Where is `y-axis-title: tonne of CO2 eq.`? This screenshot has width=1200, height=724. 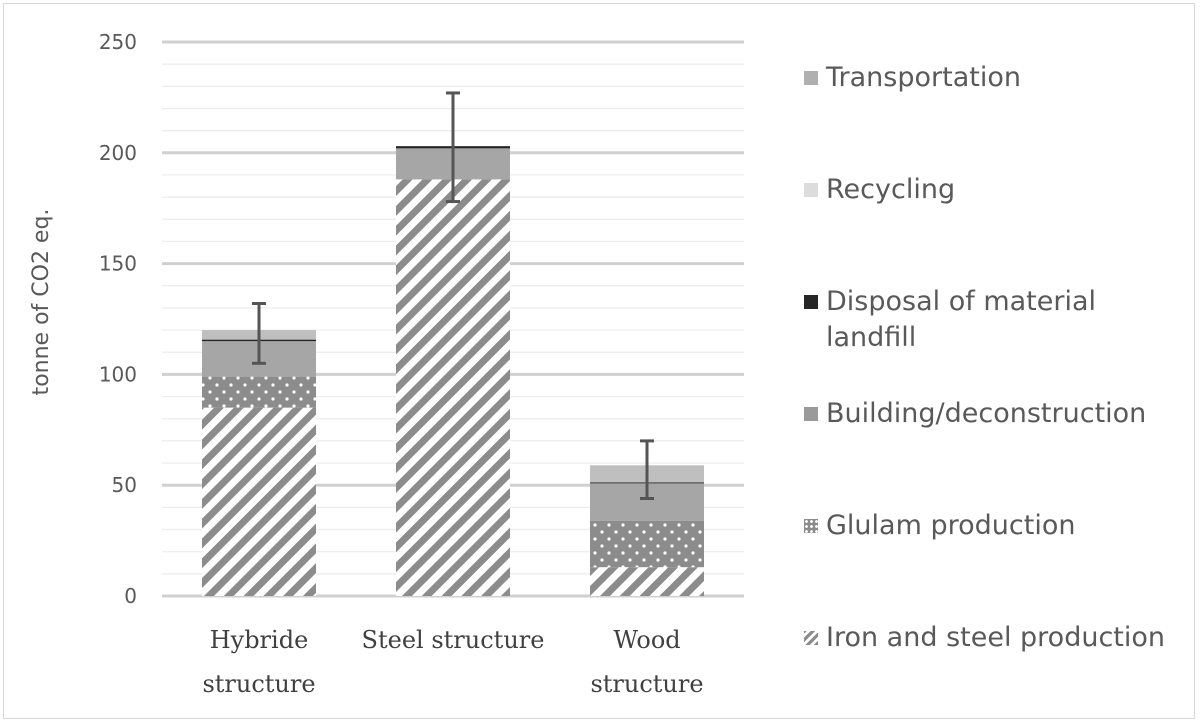 y-axis-title: tonne of CO2 eq. is located at coordinates (41, 302).